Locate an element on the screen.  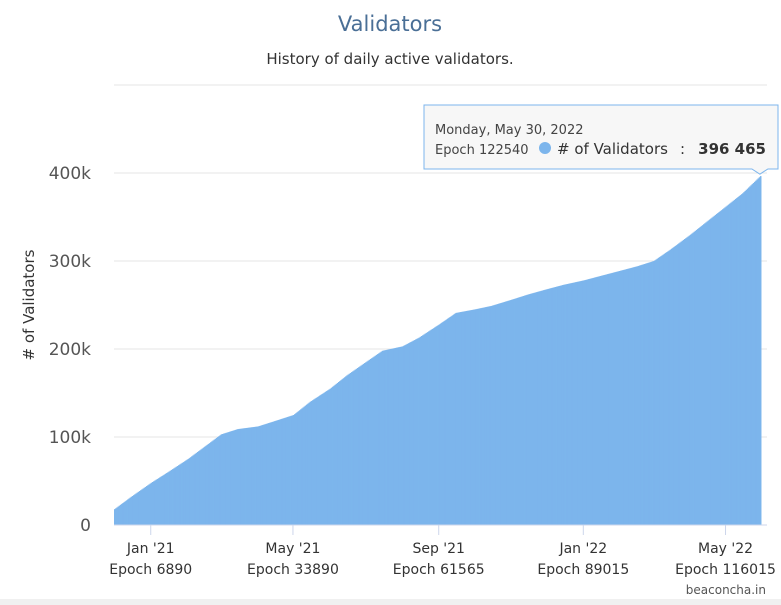
credit-link: beaconcha.in is located at coordinates (726, 590).